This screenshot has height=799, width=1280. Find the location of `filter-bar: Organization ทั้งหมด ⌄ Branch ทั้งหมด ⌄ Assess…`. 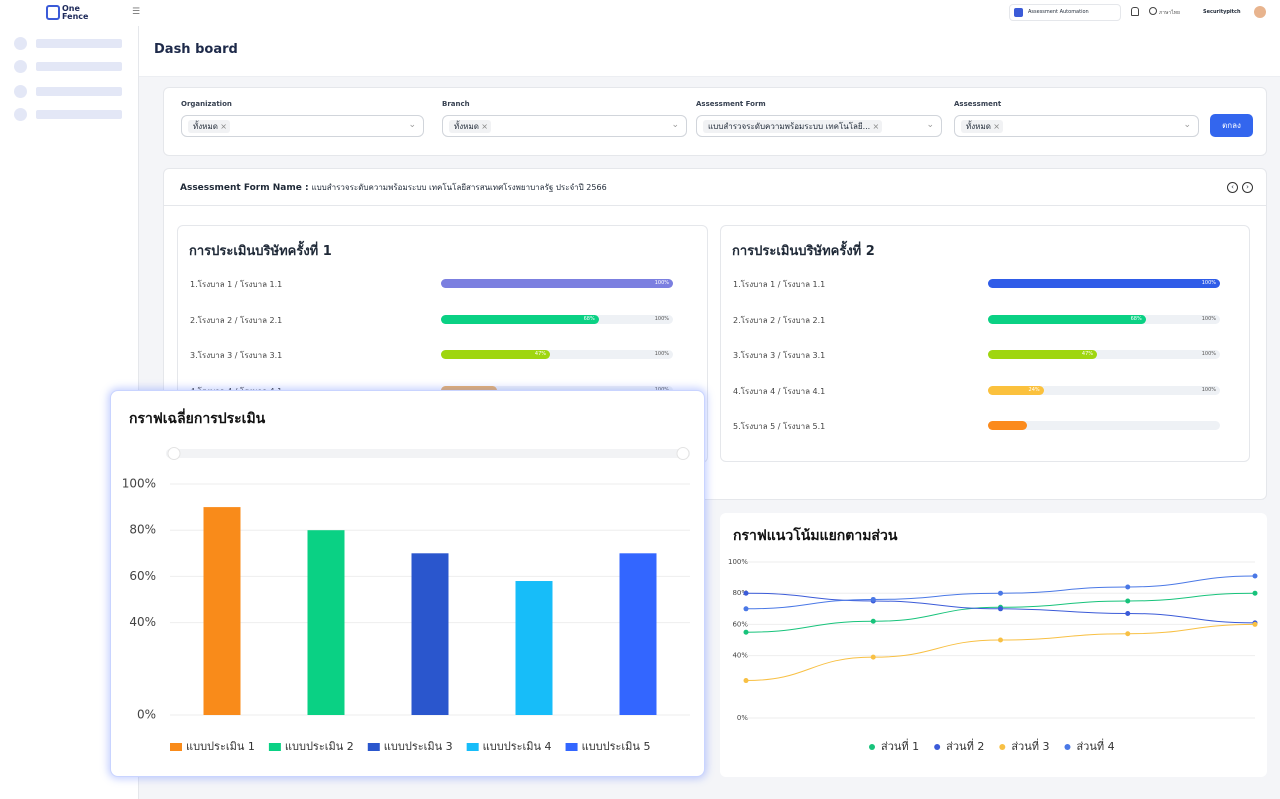

filter-bar: Organization ทั้งหมด ⌄ Branch ทั้งหมด ⌄ Assess… is located at coordinates (715, 121).